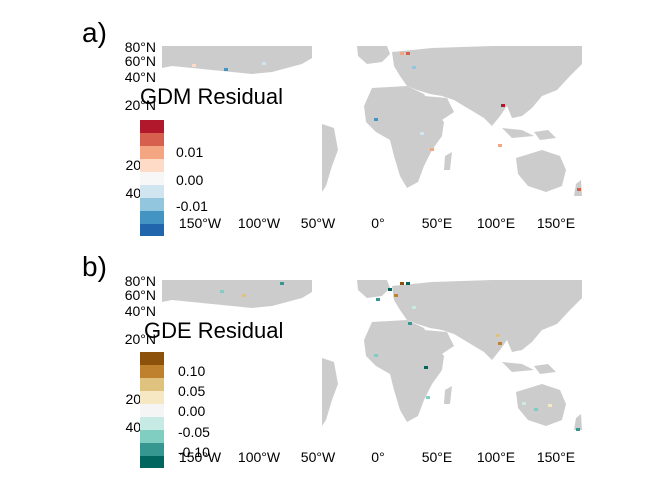  Describe the element at coordinates (94, 32) in the screenshot. I see `panel-tag: a)` at that location.